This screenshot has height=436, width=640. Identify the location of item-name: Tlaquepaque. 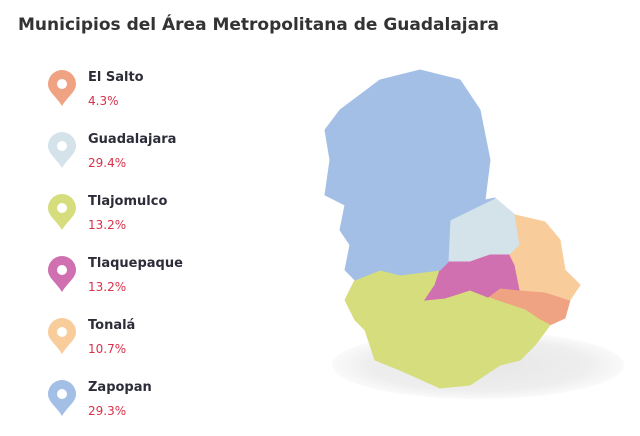
(135, 263).